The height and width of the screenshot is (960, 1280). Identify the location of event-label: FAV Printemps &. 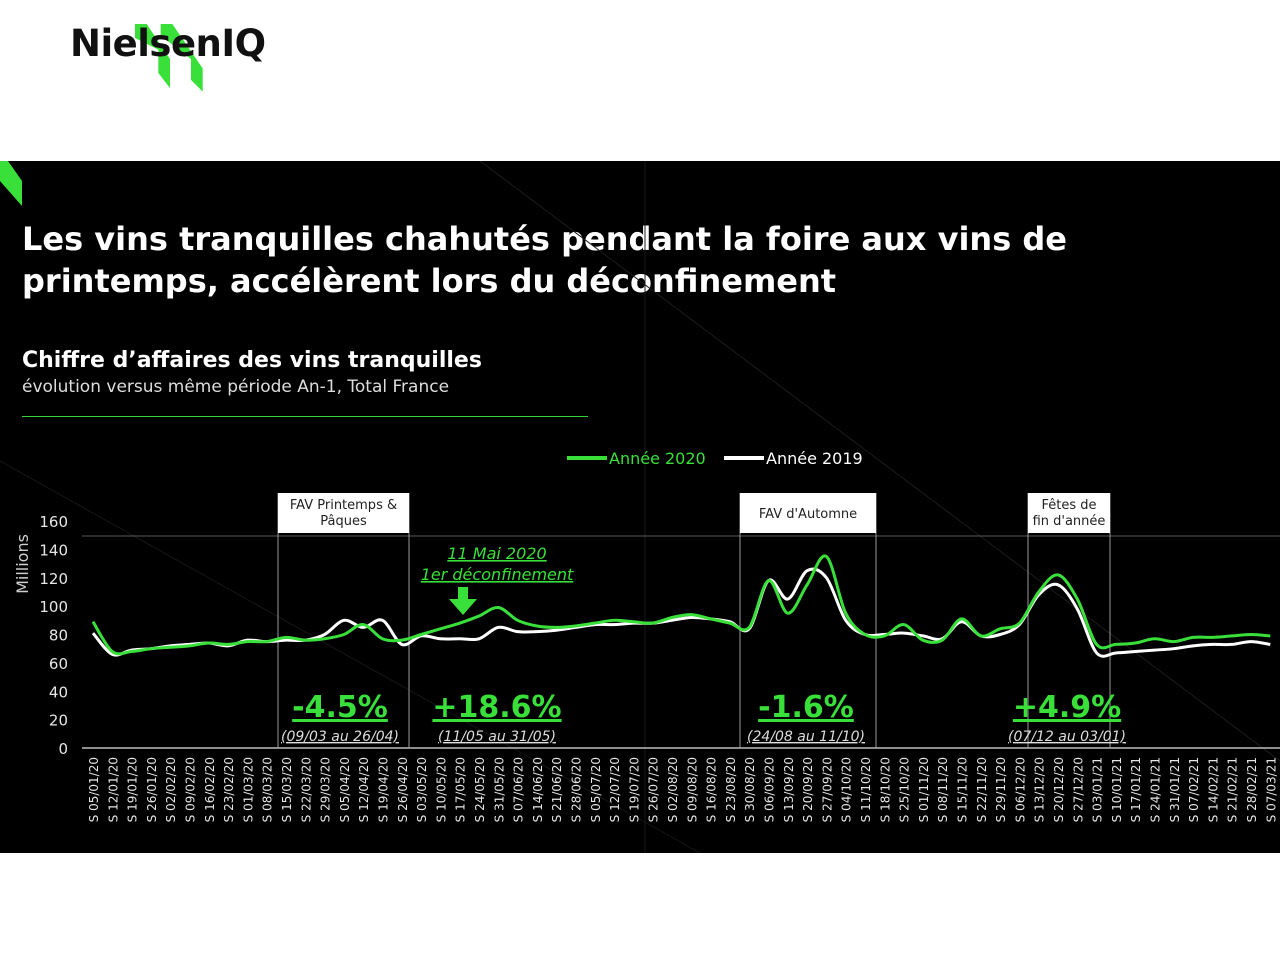
(343, 505).